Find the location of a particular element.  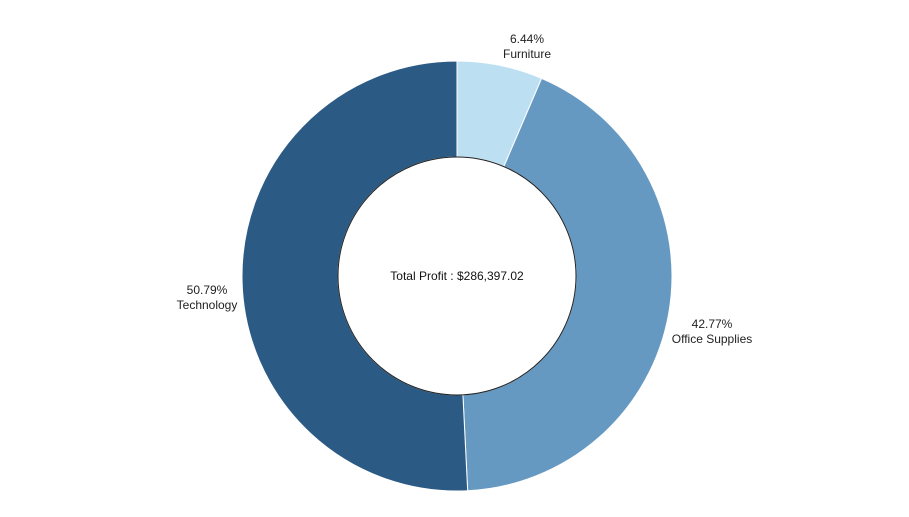

donut-center-hole is located at coordinates (457, 276).